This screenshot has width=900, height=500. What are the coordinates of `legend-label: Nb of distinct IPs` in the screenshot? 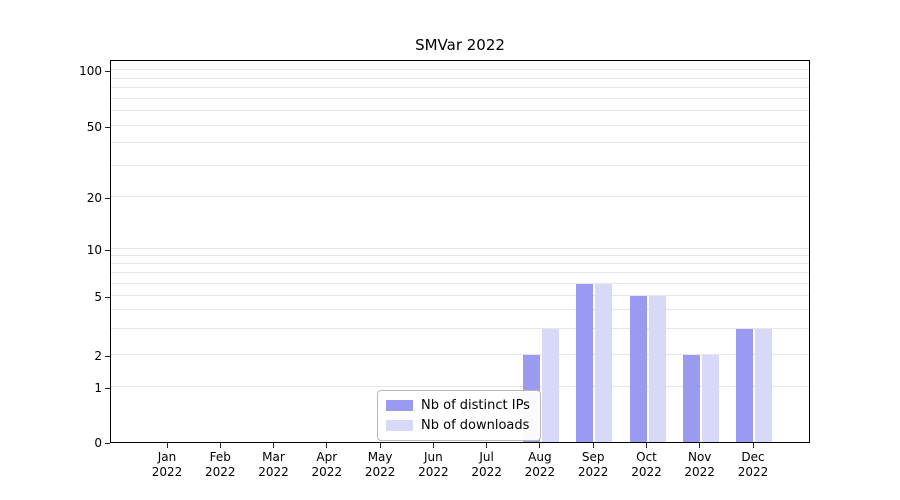 It's located at (475, 405).